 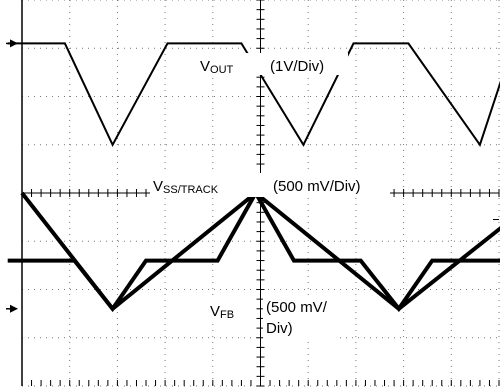 I want to click on vfb-scale-label-line1: (500 mV/, so click(x=297, y=307).